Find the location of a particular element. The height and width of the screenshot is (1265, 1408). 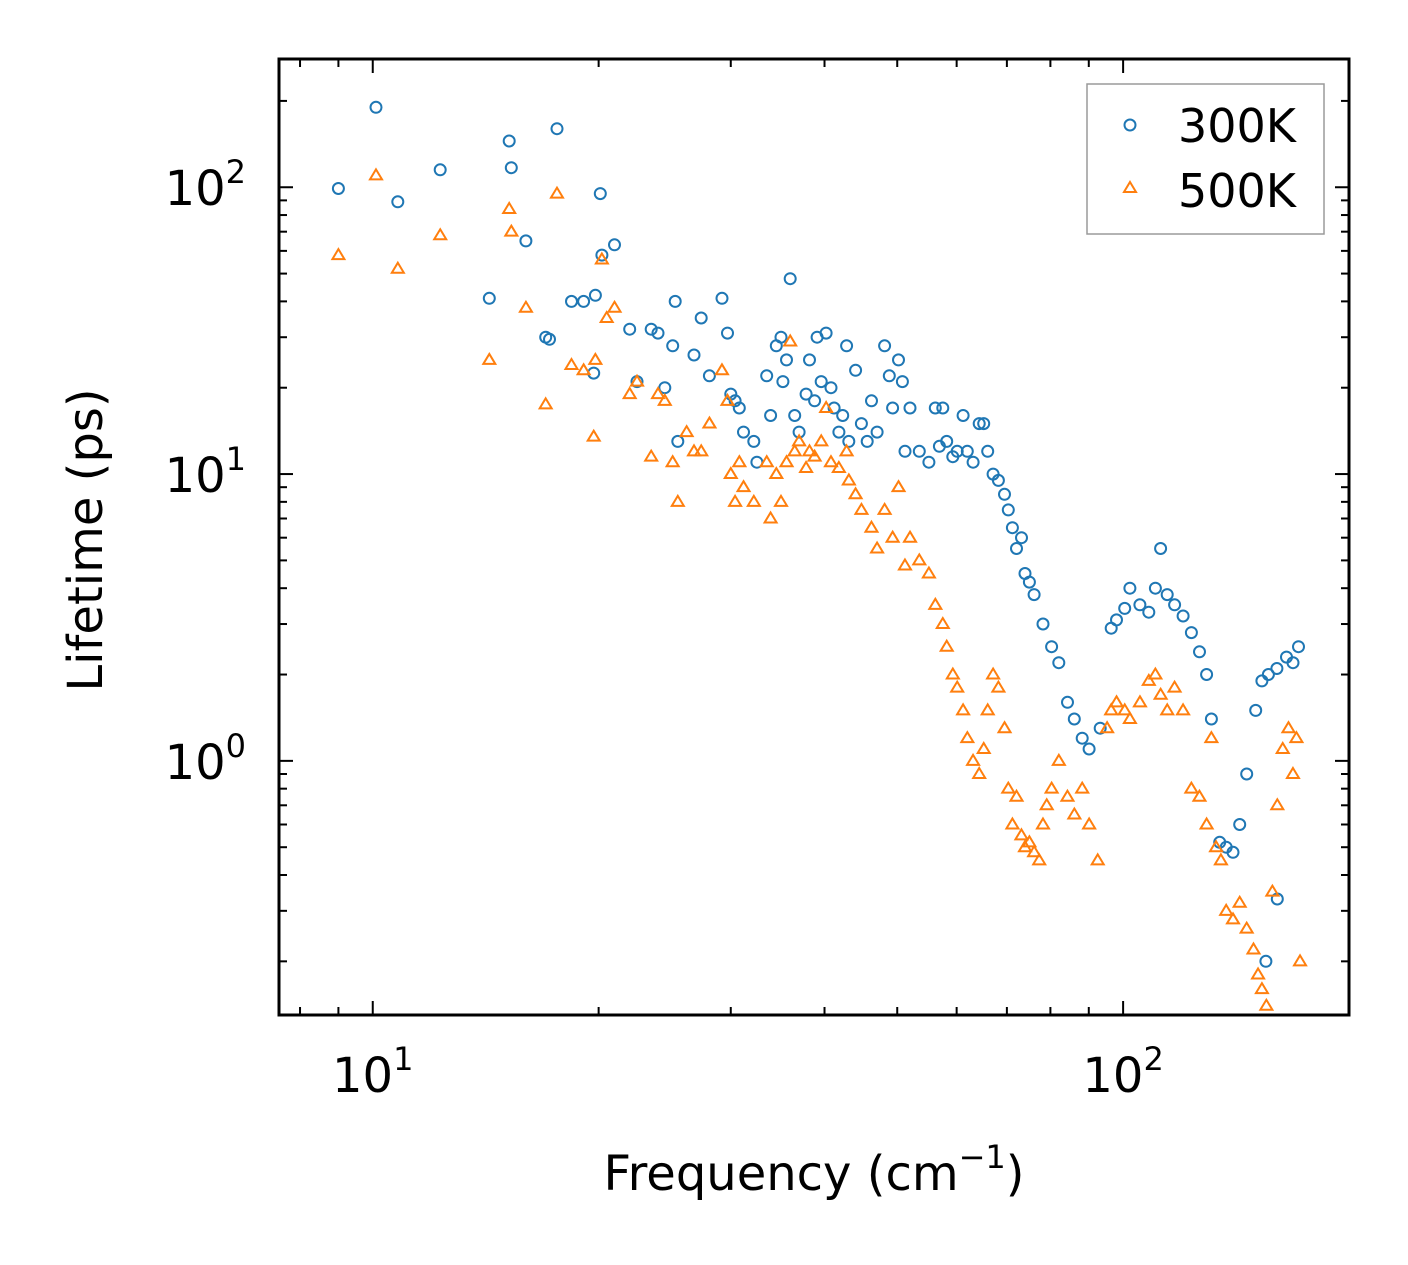

legend-frame is located at coordinates (1205, 159).